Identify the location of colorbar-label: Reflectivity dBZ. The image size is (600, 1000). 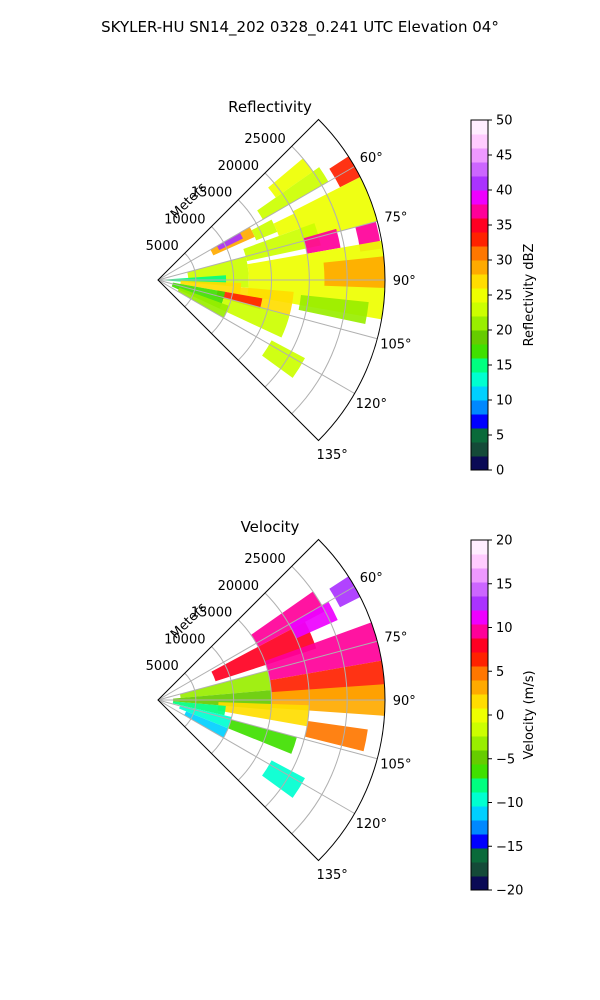
(529, 295).